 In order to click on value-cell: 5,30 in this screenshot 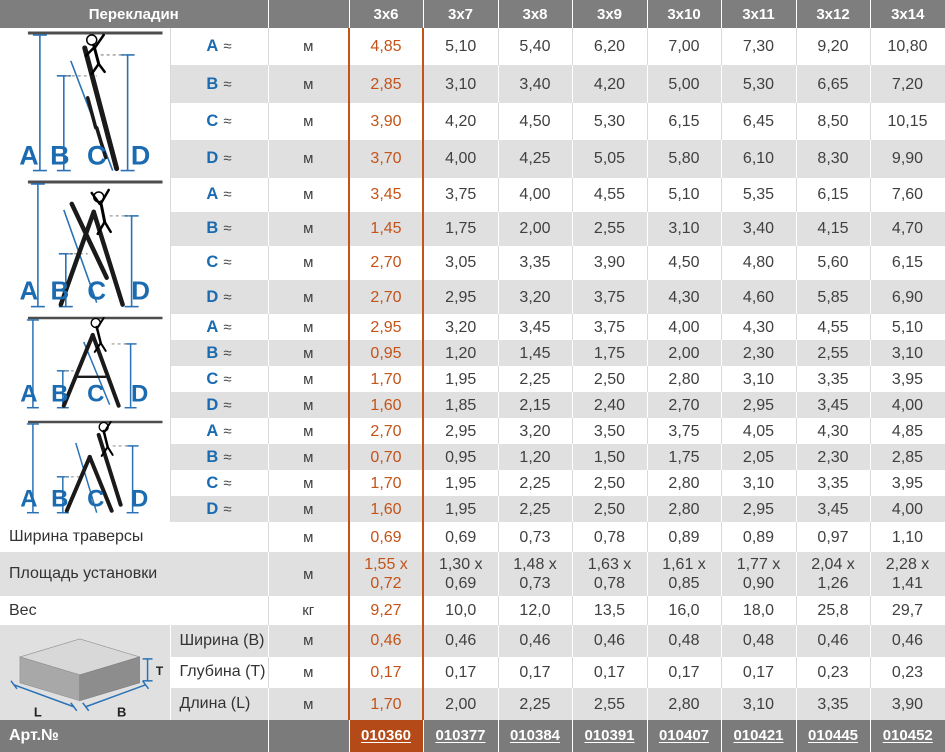, I will do `click(610, 121)`.